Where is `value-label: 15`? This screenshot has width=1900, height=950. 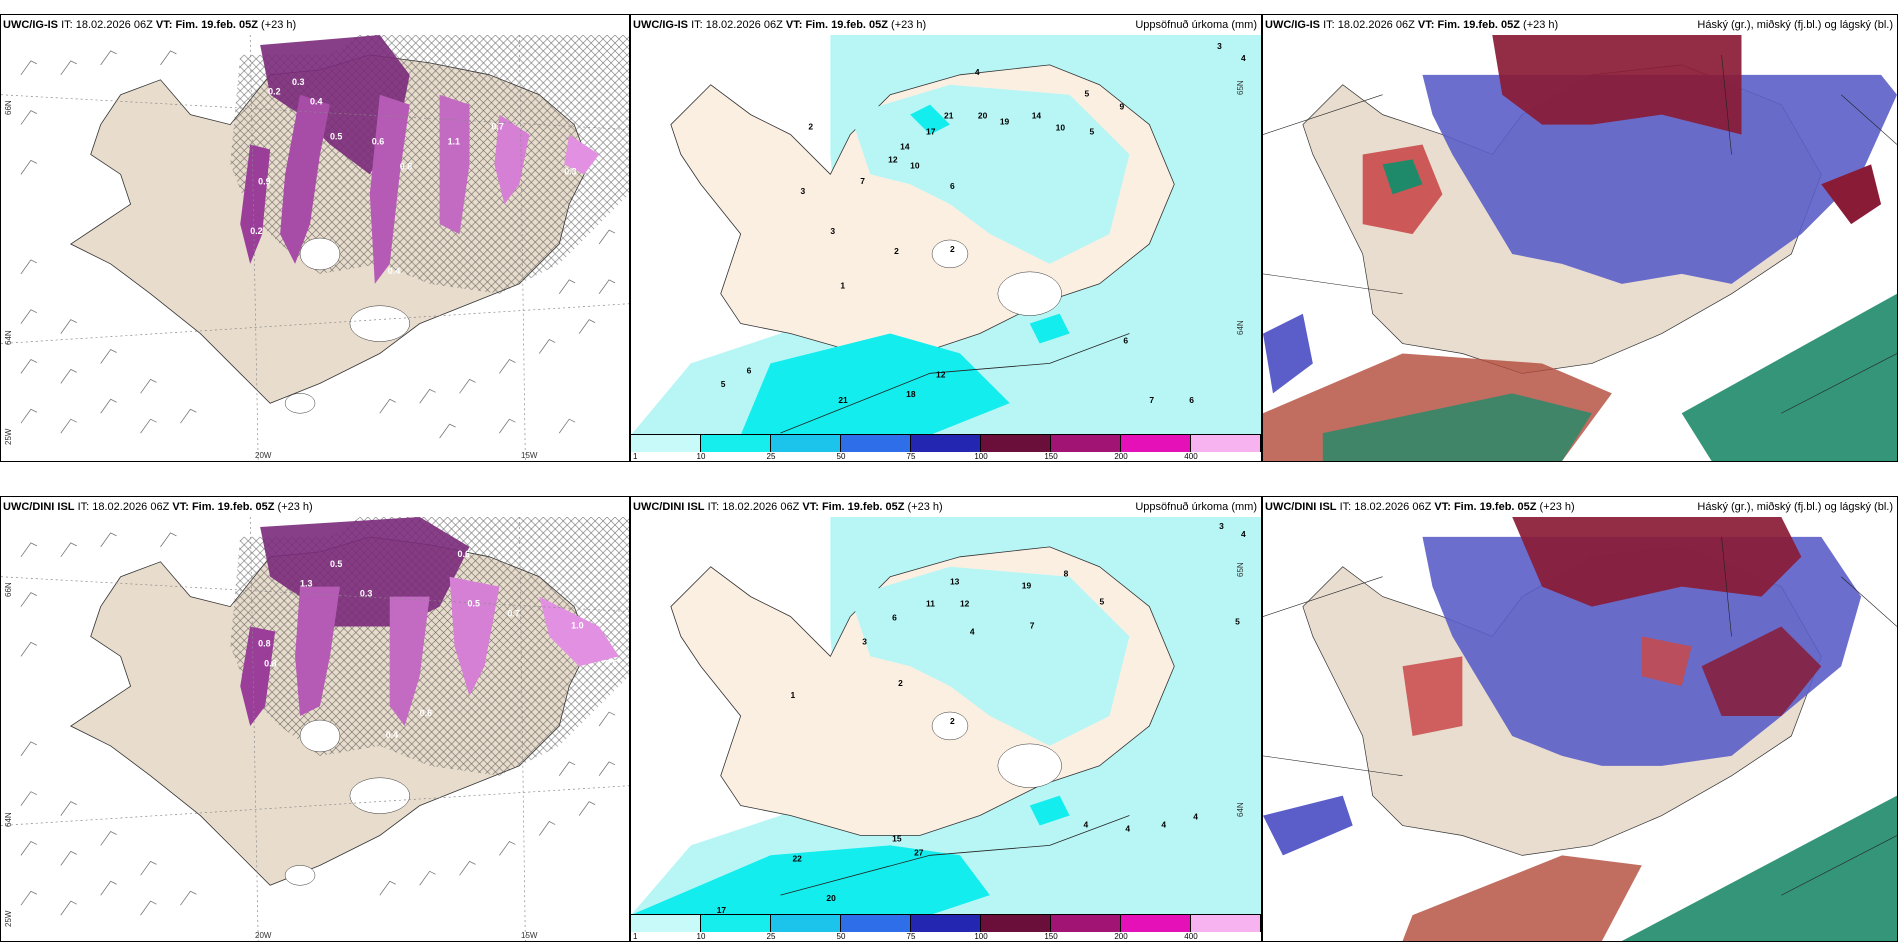 value-label: 15 is located at coordinates (897, 838).